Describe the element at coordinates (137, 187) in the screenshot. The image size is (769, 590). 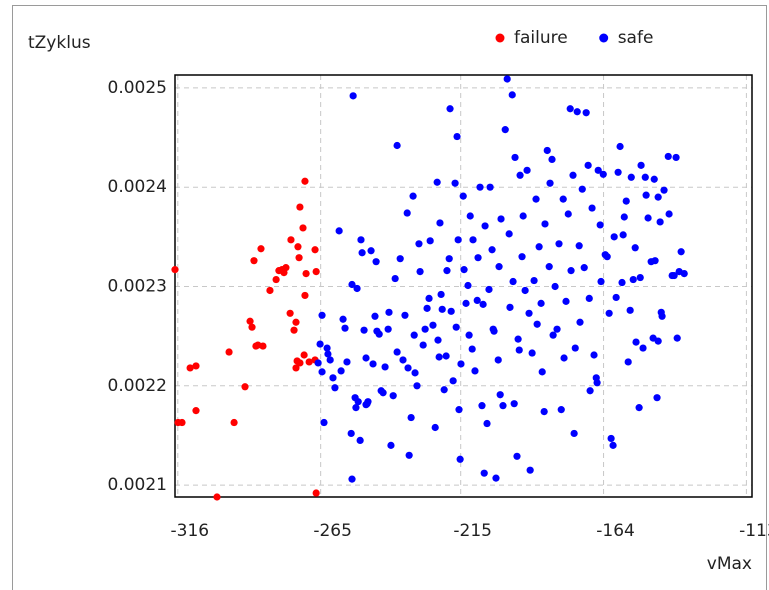
I see `y-tick-label: 0.0024` at that location.